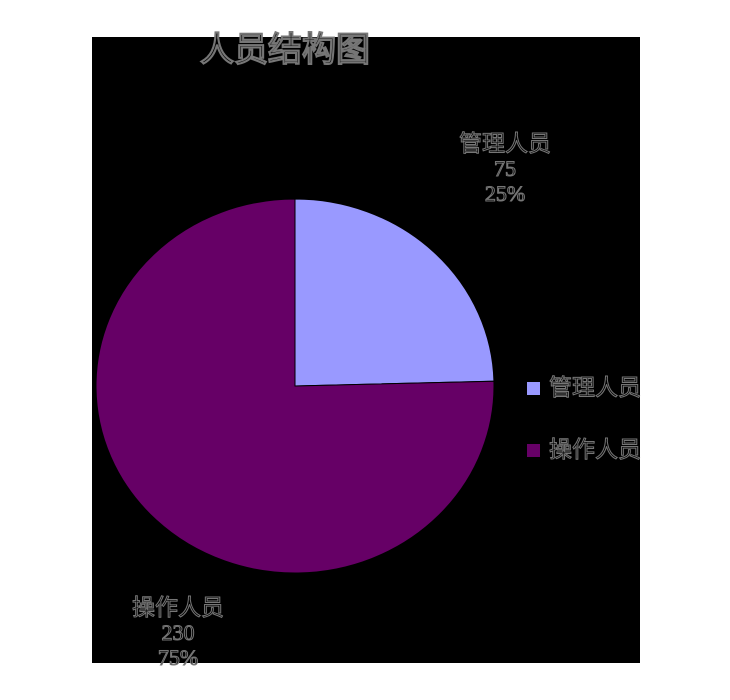 Image resolution: width=730 pixels, height=700 pixels. What do you see at coordinates (505, 194) in the screenshot?
I see `slice-label-percent: 25%` at bounding box center [505, 194].